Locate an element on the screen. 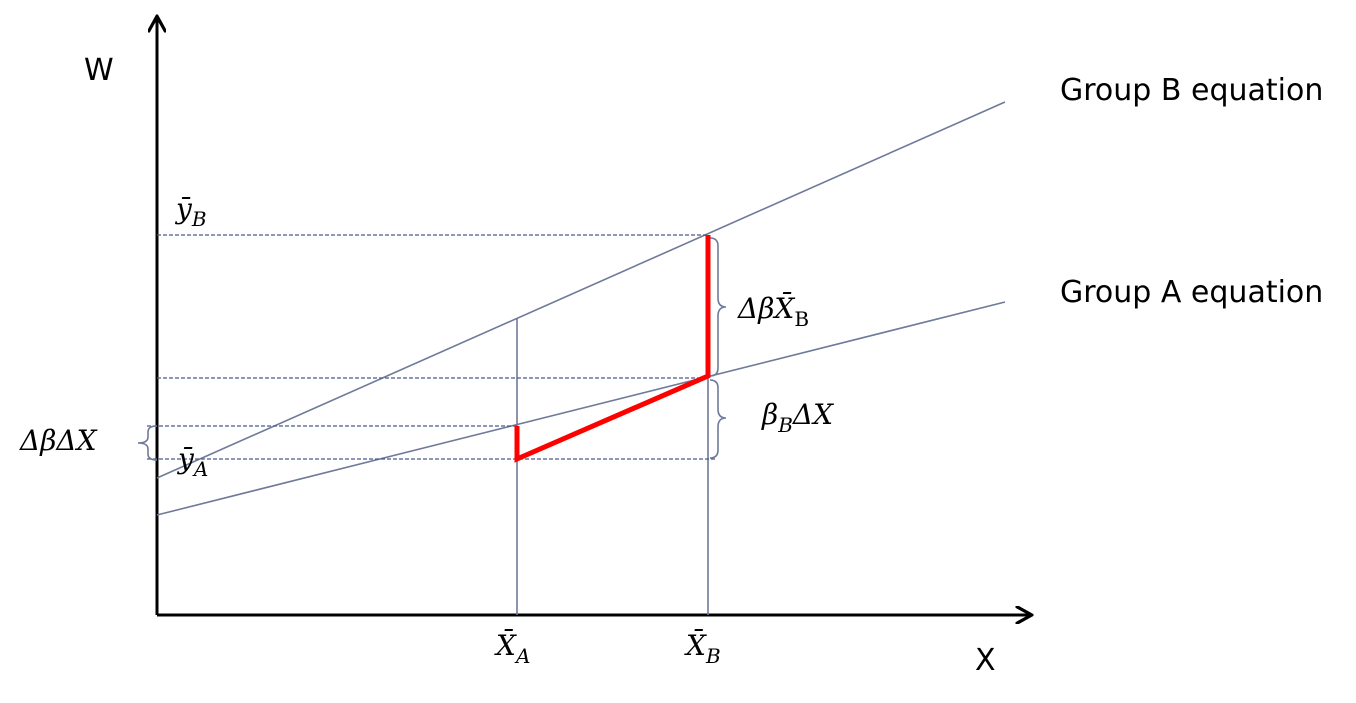 Image resolution: width=1356 pixels, height=703 pixels. math-label: ȳB is located at coordinates (190, 211).